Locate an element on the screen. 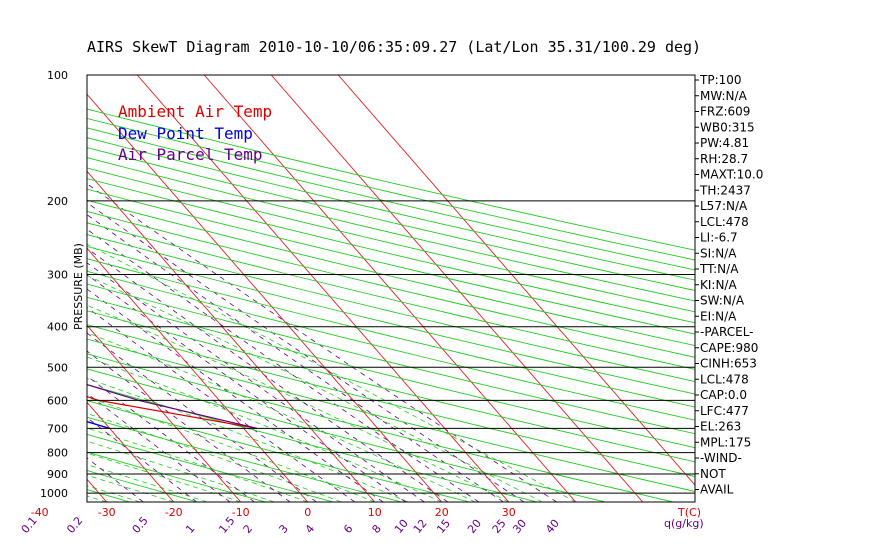 The width and height of the screenshot is (870, 560). bottom-temp-tick-label: -10 is located at coordinates (241, 512).